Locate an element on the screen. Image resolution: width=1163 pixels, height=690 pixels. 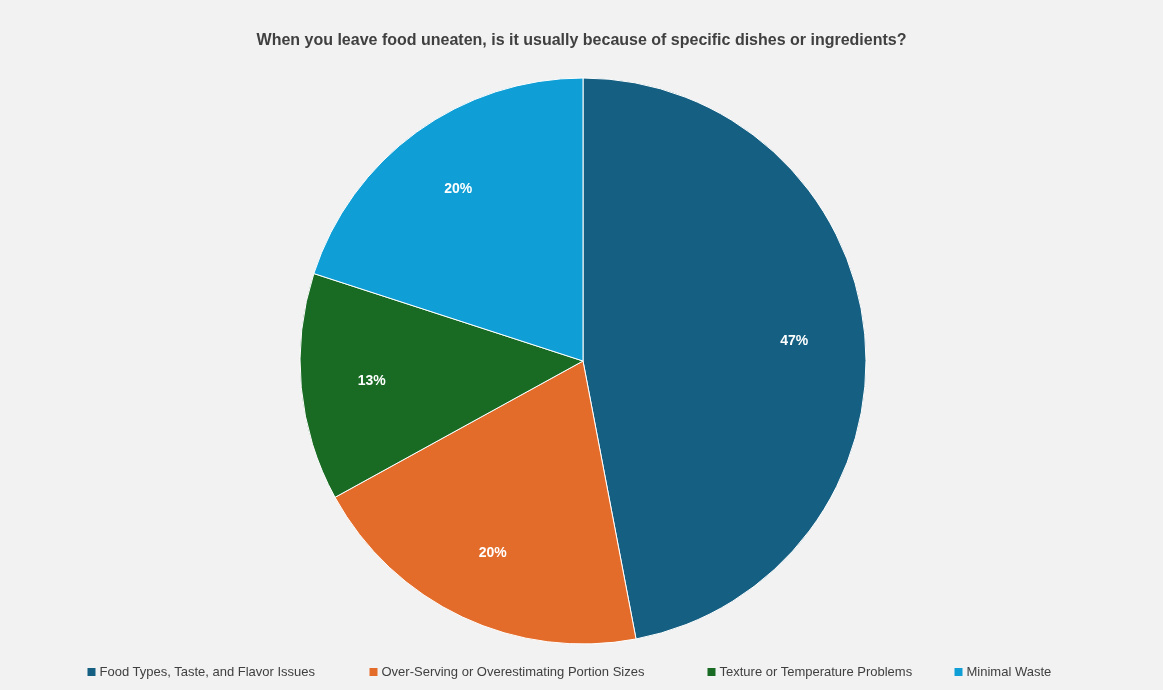
data-label: 47% is located at coordinates (794, 339).